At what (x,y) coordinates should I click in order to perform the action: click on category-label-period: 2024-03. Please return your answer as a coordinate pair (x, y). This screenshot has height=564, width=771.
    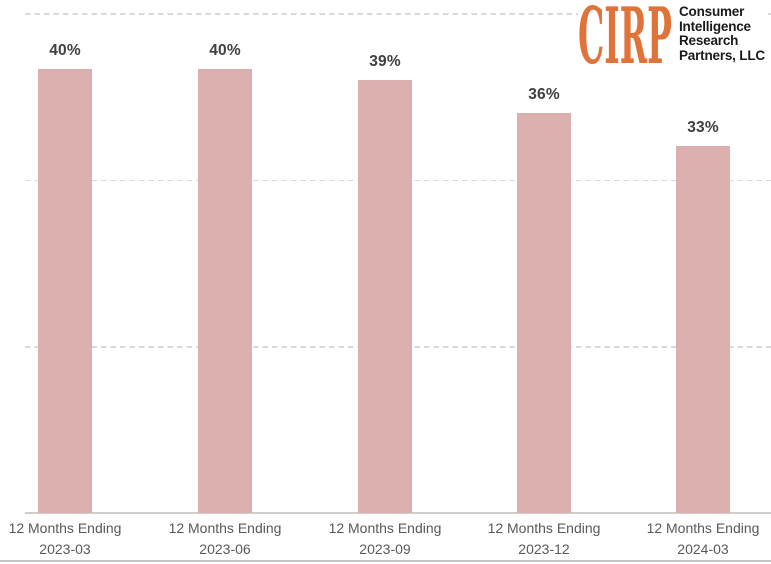
    Looking at the image, I should click on (703, 549).